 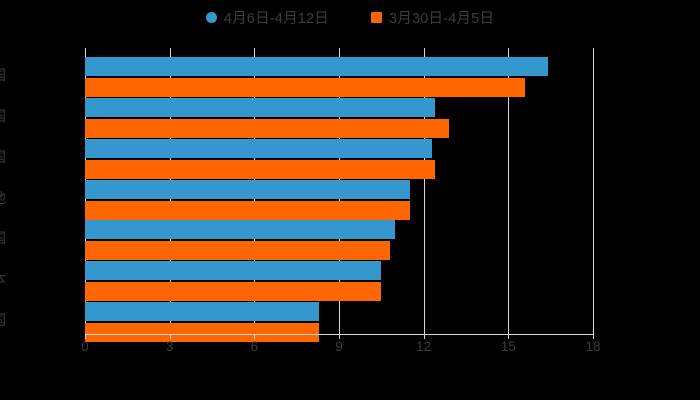 I want to click on y-axis-category-label: 韩国, so click(x=3, y=238).